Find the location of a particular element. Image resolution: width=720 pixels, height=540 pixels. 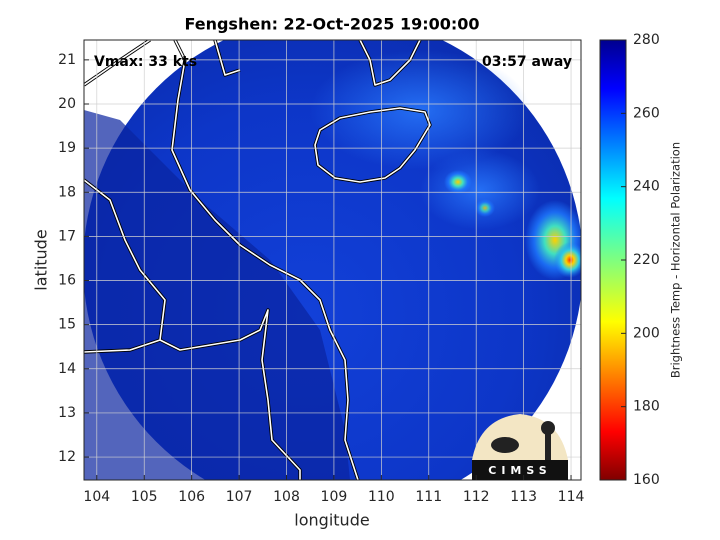

y-tick-label: 18 is located at coordinates (67, 192).